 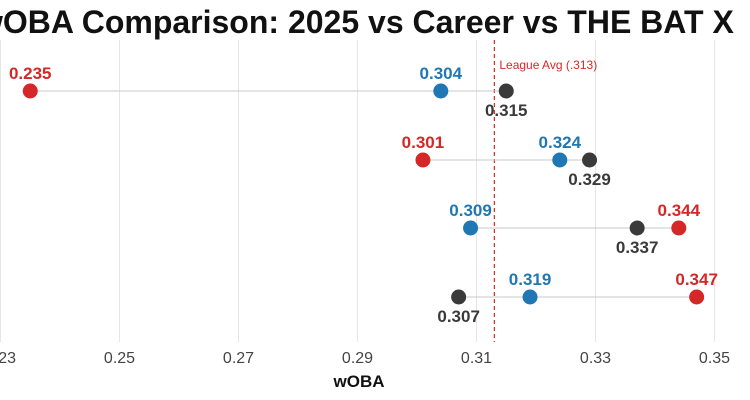 What do you see at coordinates (238, 358) in the screenshot?
I see `x-tick-label: 0.27` at bounding box center [238, 358].